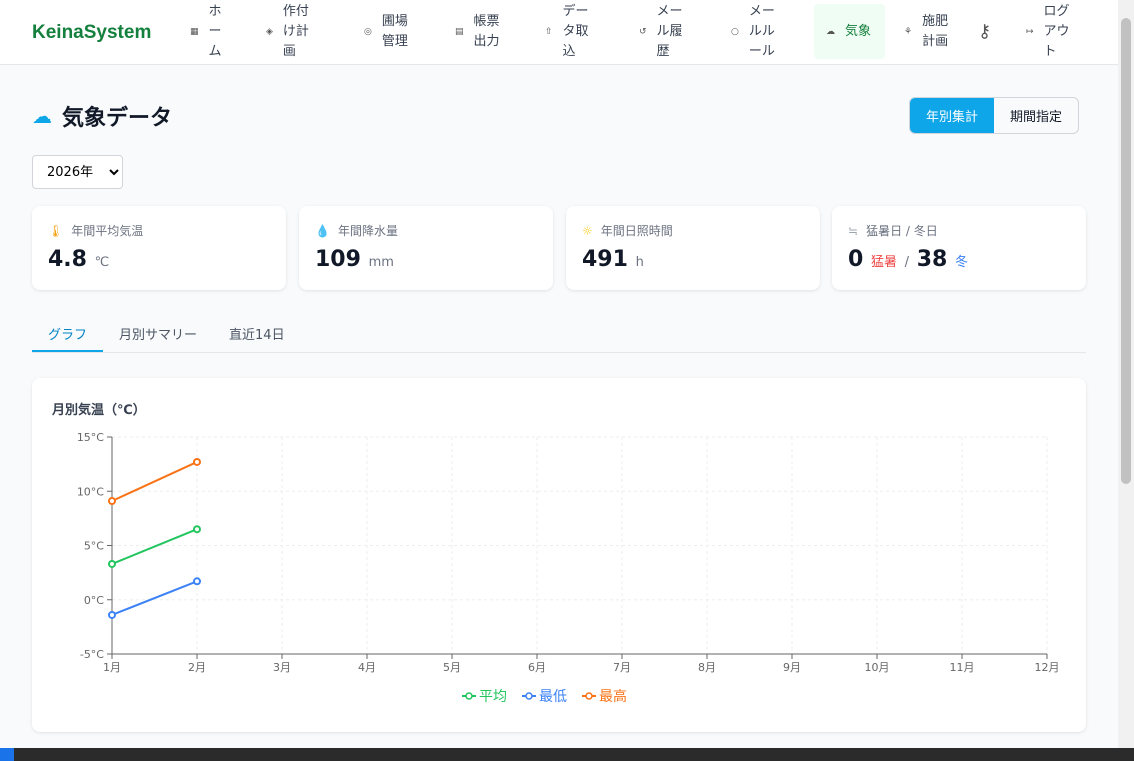 Image resolution: width=1134 pixels, height=761 pixels. Describe the element at coordinates (381, 262) in the screenshot. I see `card-unit: mm` at that location.